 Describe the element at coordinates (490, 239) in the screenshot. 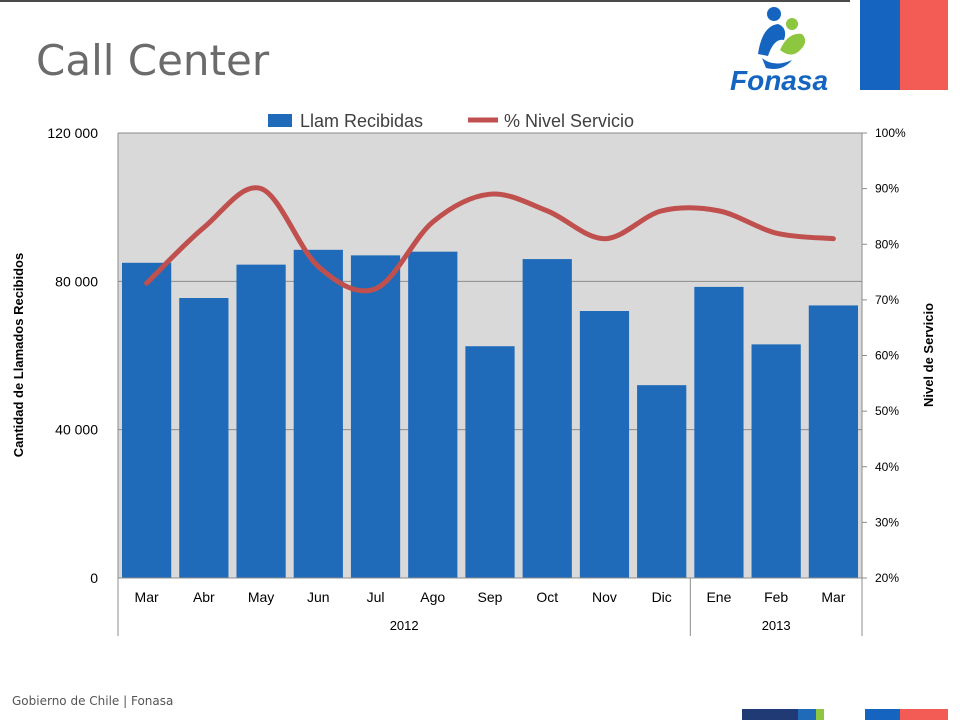

I see `service-level-line` at that location.